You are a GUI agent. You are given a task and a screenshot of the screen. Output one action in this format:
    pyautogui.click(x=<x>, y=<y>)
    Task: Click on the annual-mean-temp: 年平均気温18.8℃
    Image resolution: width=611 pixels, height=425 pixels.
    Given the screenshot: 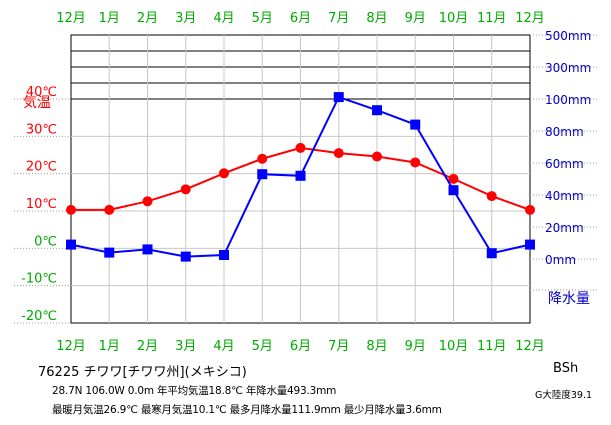 What is the action you would take?
    pyautogui.click(x=200, y=391)
    